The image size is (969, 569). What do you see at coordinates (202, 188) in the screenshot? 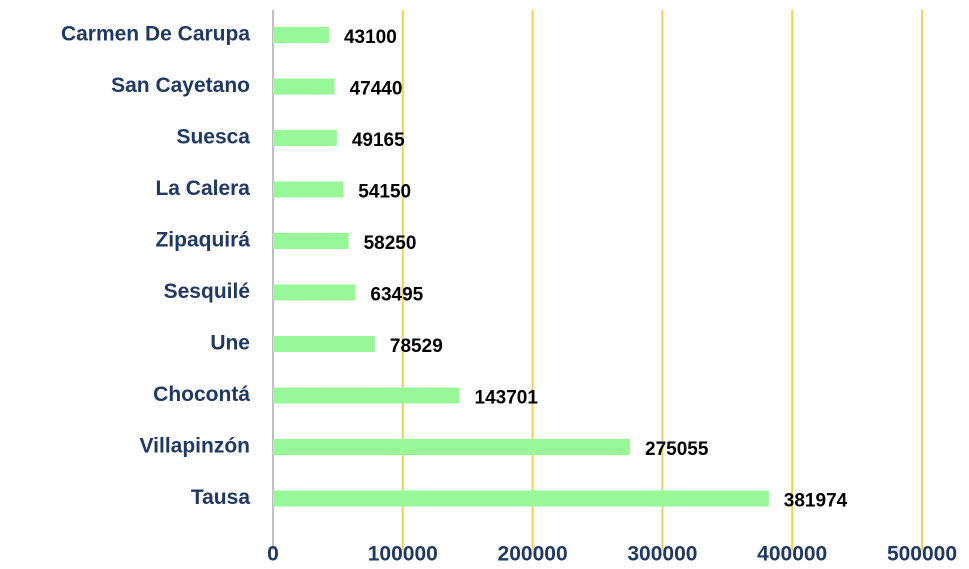
I see `category-label: La Calera` at bounding box center [202, 188].